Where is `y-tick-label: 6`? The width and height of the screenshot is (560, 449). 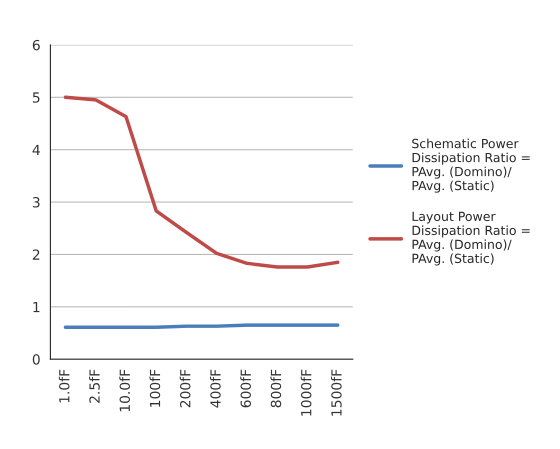
y-tick-label: 6 is located at coordinates (36, 45).